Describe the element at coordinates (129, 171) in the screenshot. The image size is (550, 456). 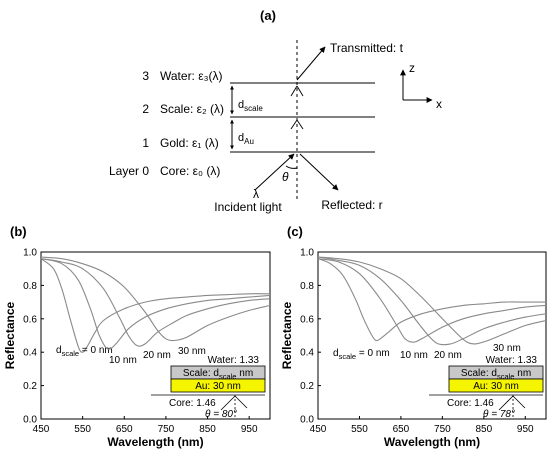
I see `layer-0-number: Layer 0` at that location.